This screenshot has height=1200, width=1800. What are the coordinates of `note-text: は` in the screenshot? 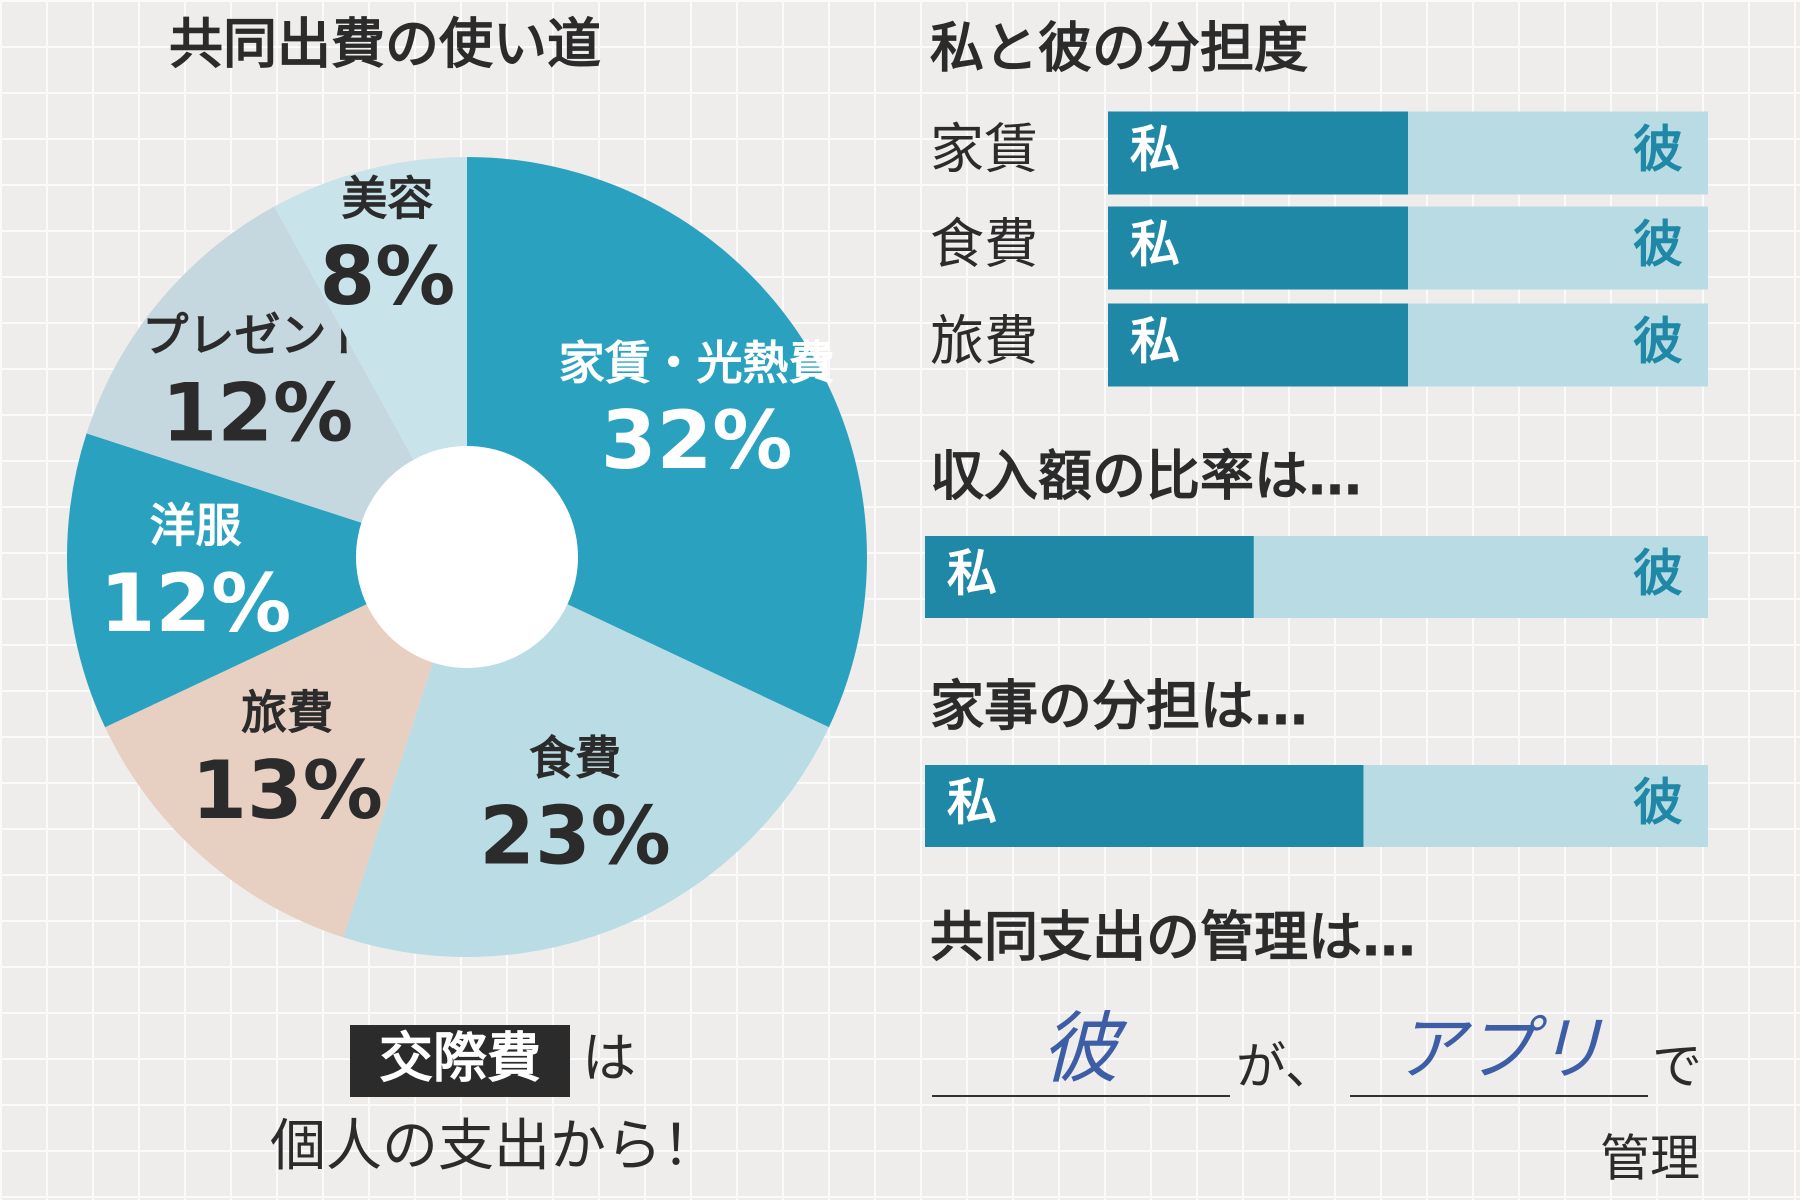 It's located at (609, 1058).